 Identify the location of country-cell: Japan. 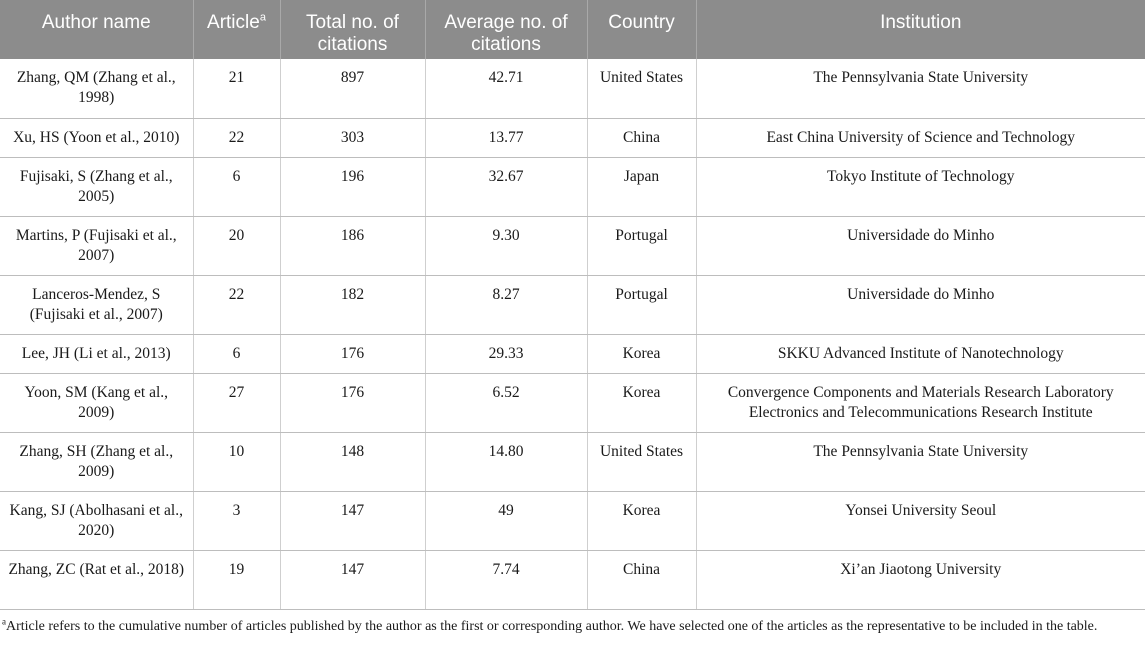
(642, 187).